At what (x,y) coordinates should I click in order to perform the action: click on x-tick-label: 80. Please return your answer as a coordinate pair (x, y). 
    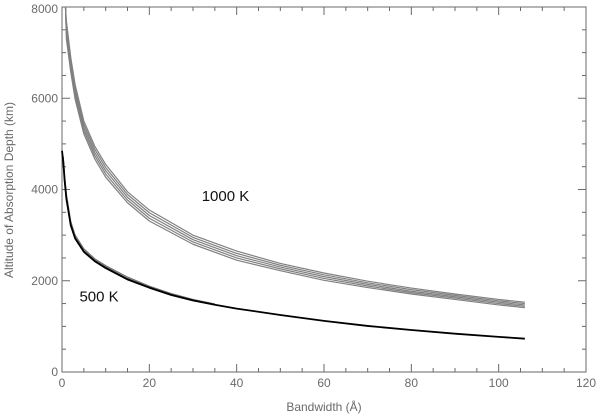
    Looking at the image, I should click on (412, 383).